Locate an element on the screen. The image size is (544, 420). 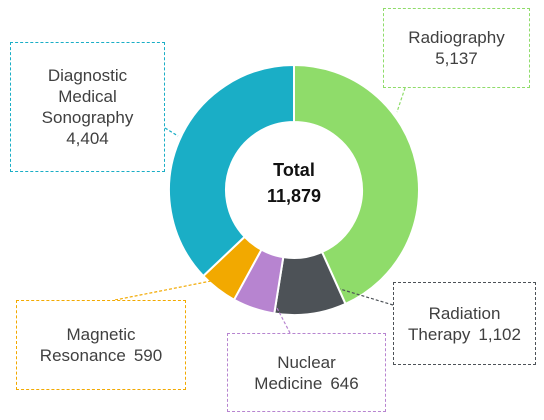
label-box: Diagnostic Medical Sonography 4,404 is located at coordinates (87, 107).